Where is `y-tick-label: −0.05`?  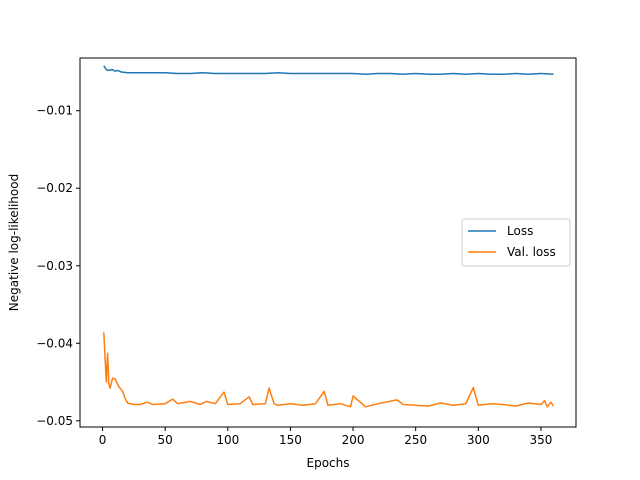 y-tick-label: −0.05 is located at coordinates (54, 421).